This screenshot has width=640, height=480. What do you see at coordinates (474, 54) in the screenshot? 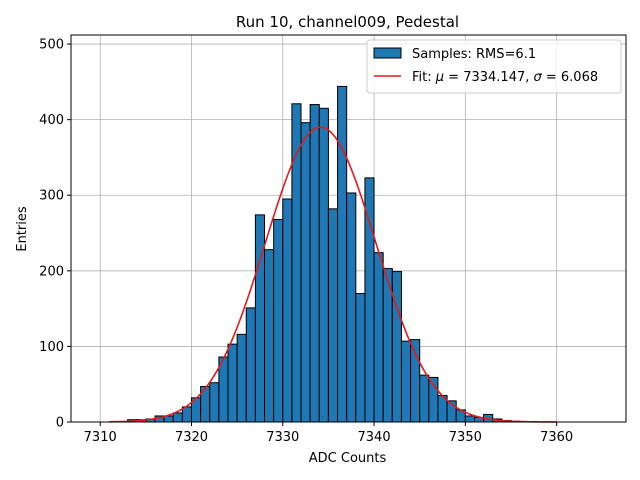
I see `legend-samples-label: Samples: RMS=6.1` at bounding box center [474, 54].